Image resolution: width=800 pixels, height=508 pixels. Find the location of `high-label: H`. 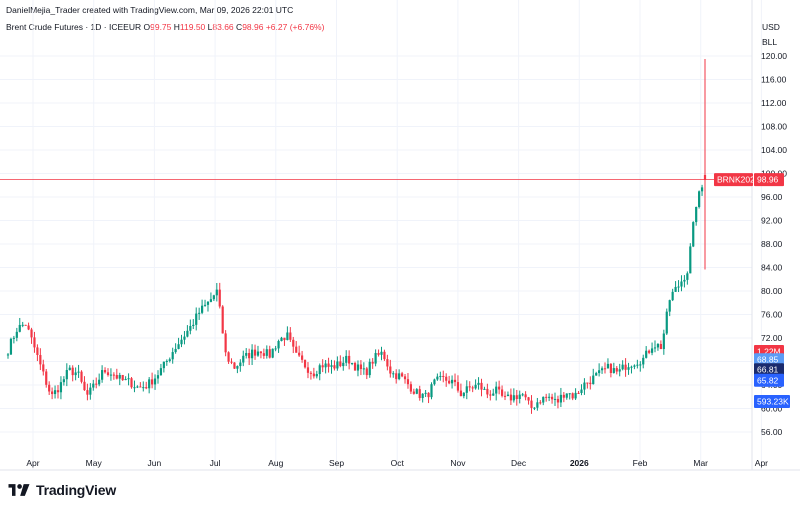

high-label: H is located at coordinates (176, 27).